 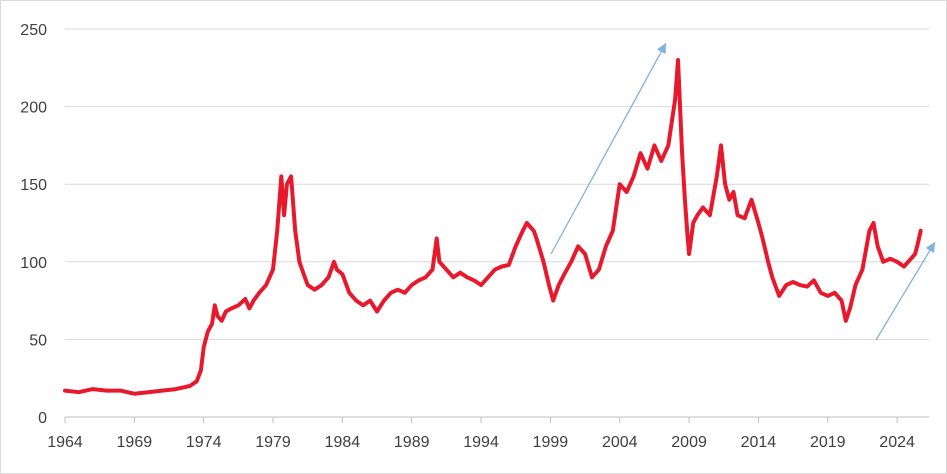 What do you see at coordinates (897, 442) in the screenshot?
I see `x-tick-label: 2024` at bounding box center [897, 442].